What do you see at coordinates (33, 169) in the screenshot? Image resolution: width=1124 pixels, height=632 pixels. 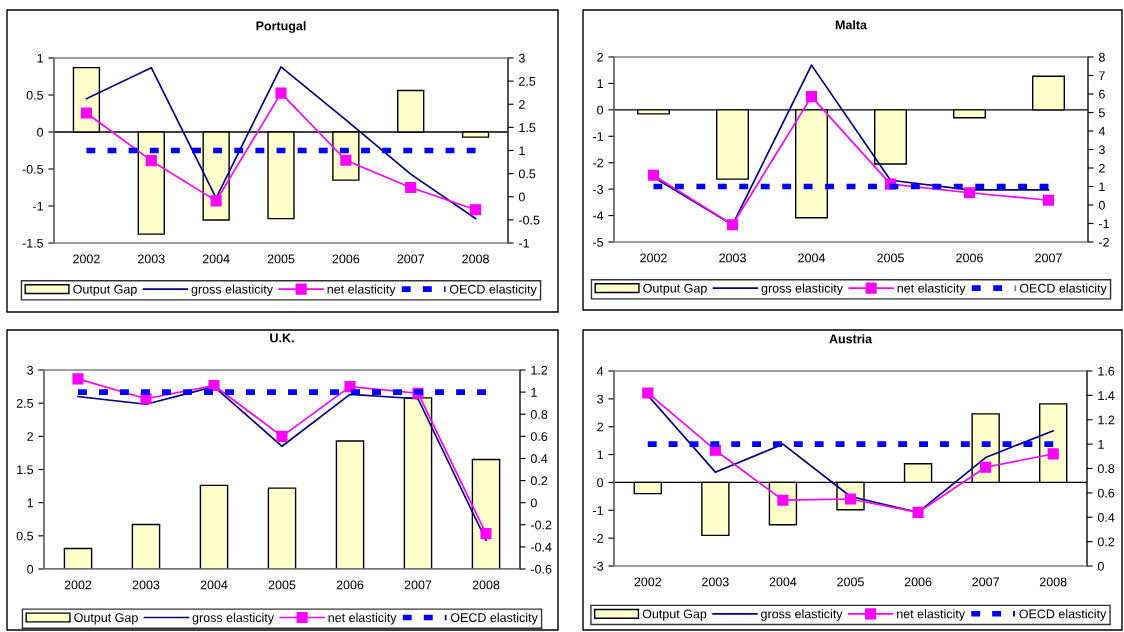 I see `y-tick-label: -0.5` at bounding box center [33, 169].